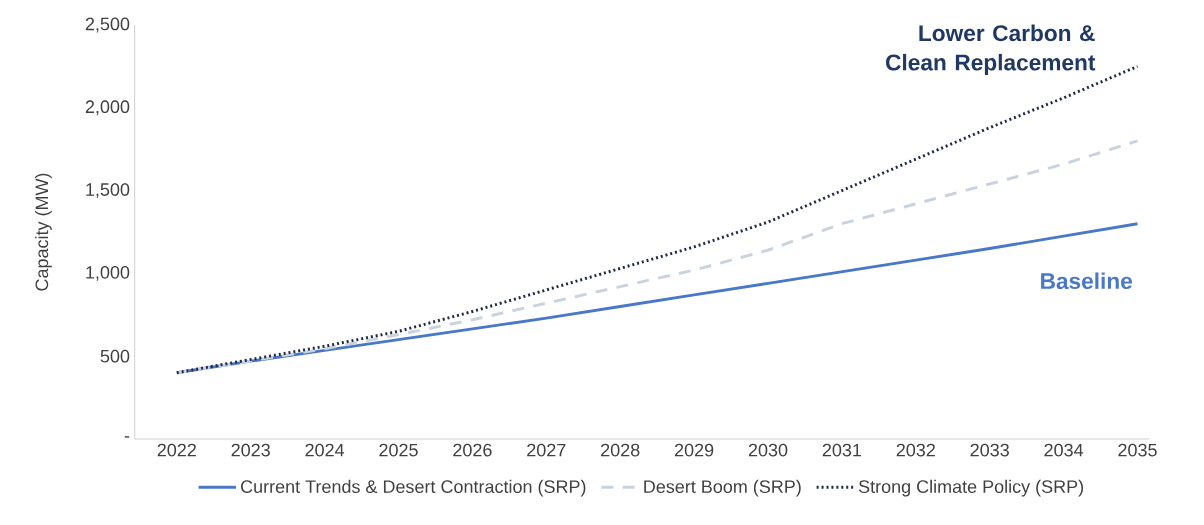  Describe the element at coordinates (915, 450) in the screenshot. I see `x-tick-label: 2032` at that location.